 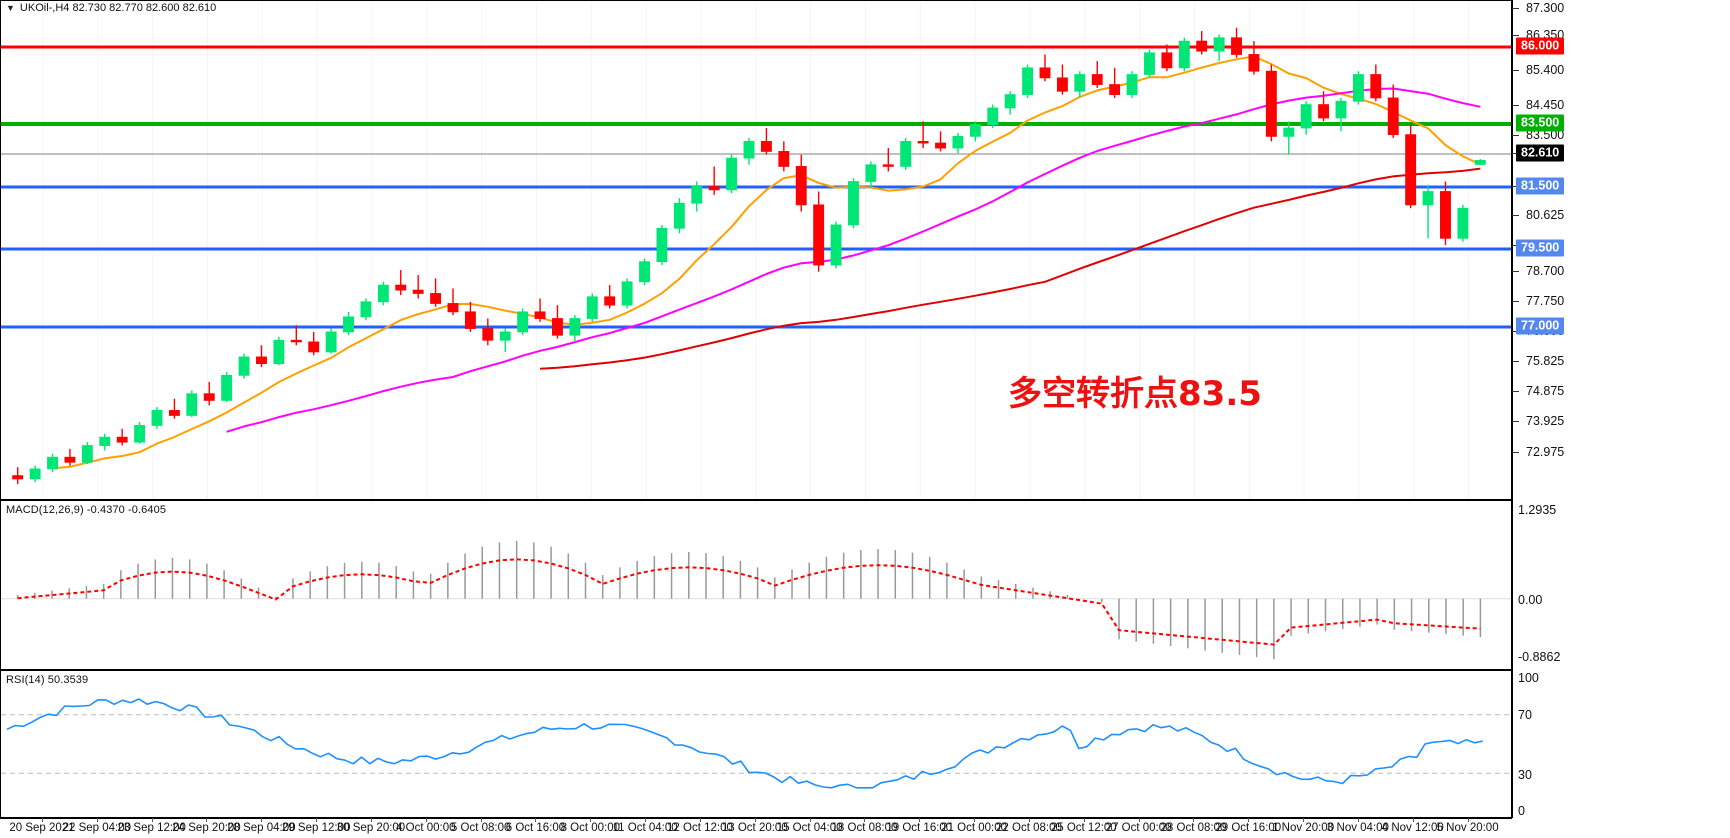 What do you see at coordinates (1540, 153) in the screenshot?
I see `price-level-badge: 82.610` at bounding box center [1540, 153].